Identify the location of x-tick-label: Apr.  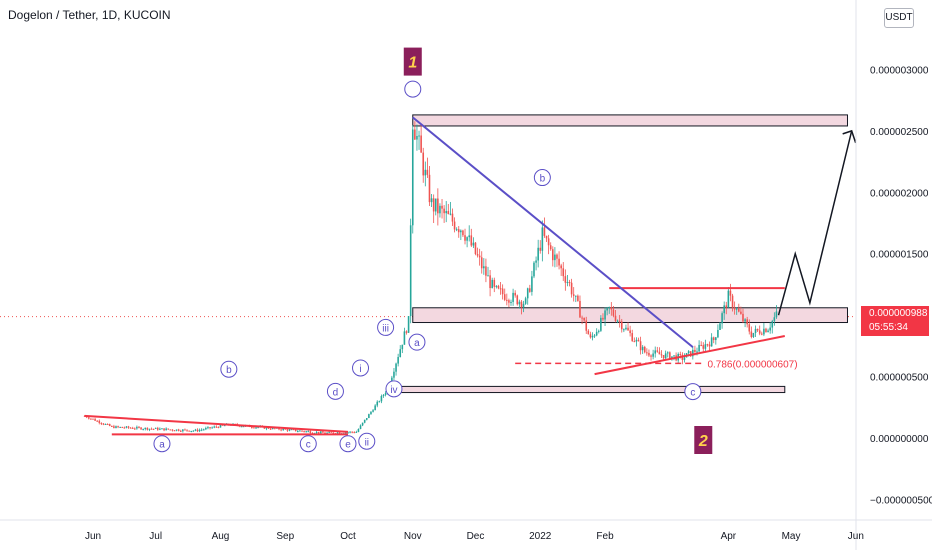
(729, 536).